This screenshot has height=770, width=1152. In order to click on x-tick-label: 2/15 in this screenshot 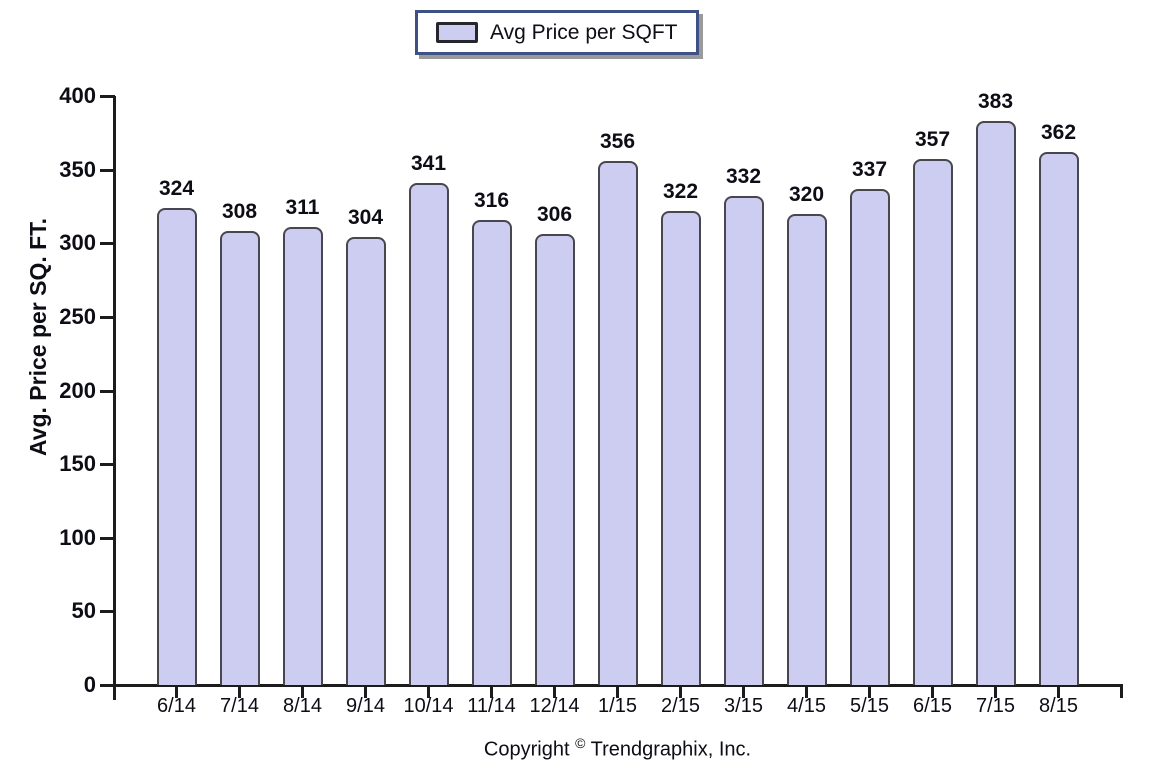, I will do `click(680, 706)`.